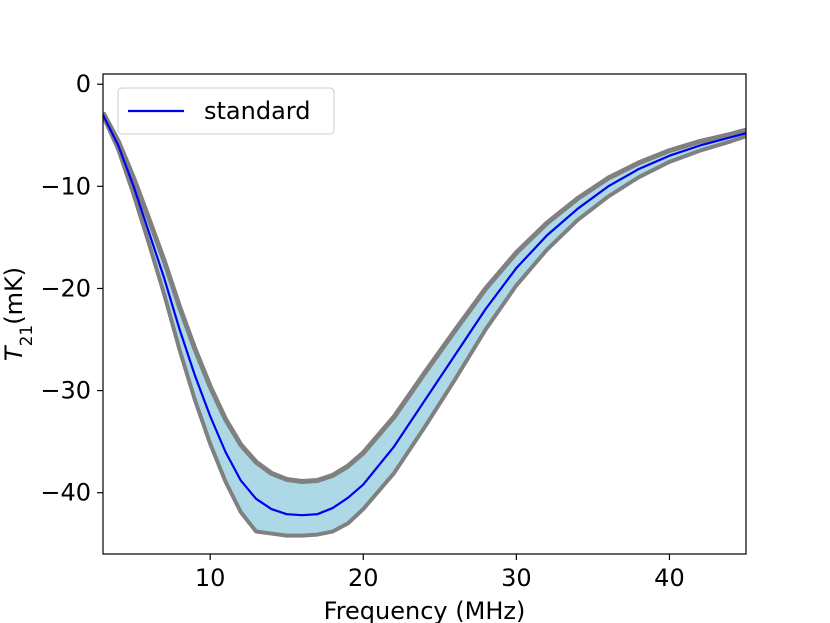 Image resolution: width=830 pixels, height=623 pixels. I want to click on x-tick-label: 20, so click(363, 578).